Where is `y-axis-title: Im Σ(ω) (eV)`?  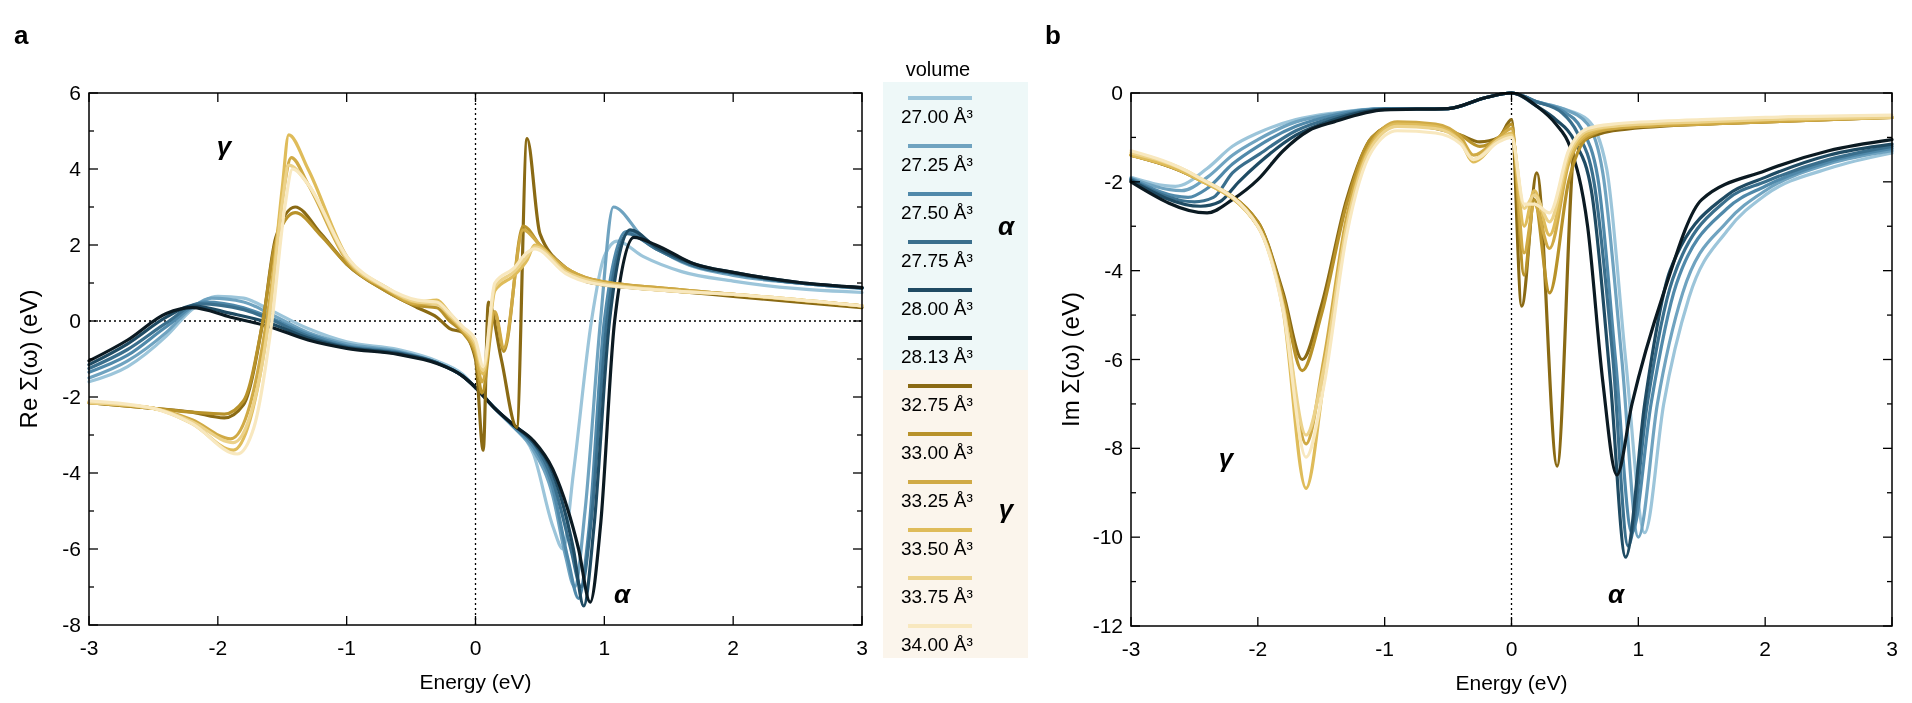 y-axis-title: Im Σ(ω) (eV) is located at coordinates (1070, 359).